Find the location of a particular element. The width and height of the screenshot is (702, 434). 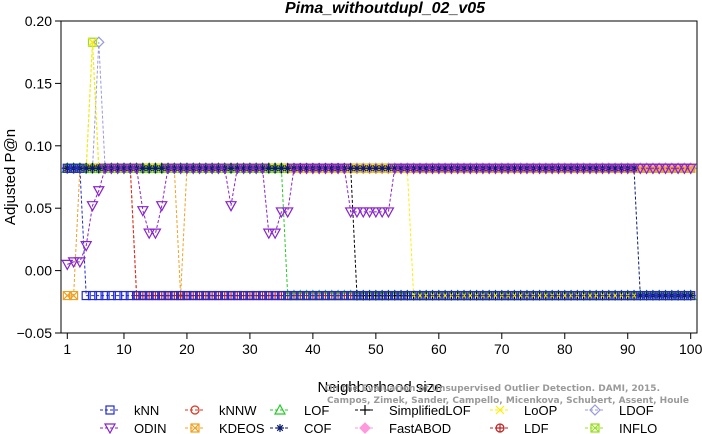

legend-item-inflo: INFLO is located at coordinates (621, 427).